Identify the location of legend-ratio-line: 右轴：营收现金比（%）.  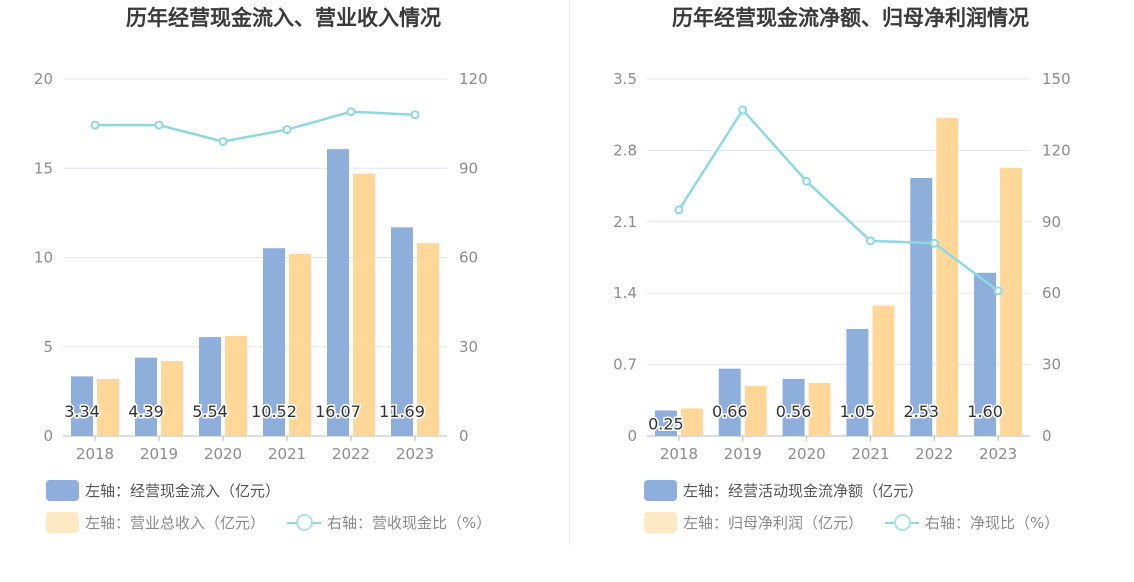
(389, 522).